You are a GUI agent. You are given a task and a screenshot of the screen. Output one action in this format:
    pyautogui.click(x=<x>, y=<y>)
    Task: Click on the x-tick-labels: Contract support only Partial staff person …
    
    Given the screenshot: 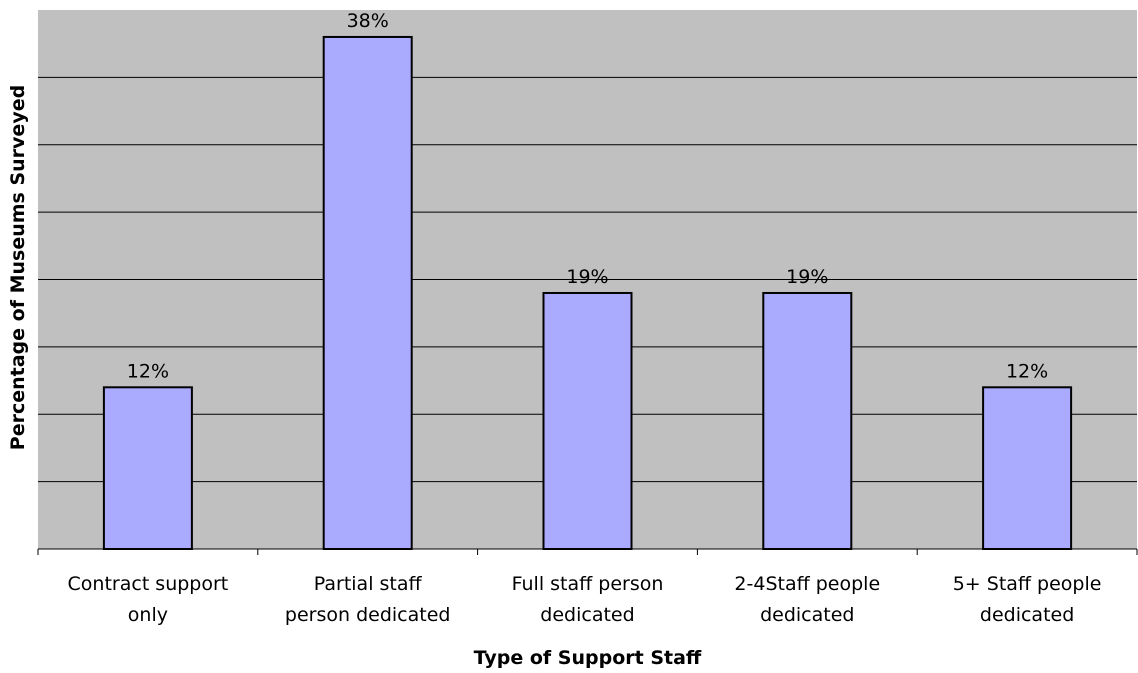 What is the action you would take?
    pyautogui.click(x=585, y=599)
    